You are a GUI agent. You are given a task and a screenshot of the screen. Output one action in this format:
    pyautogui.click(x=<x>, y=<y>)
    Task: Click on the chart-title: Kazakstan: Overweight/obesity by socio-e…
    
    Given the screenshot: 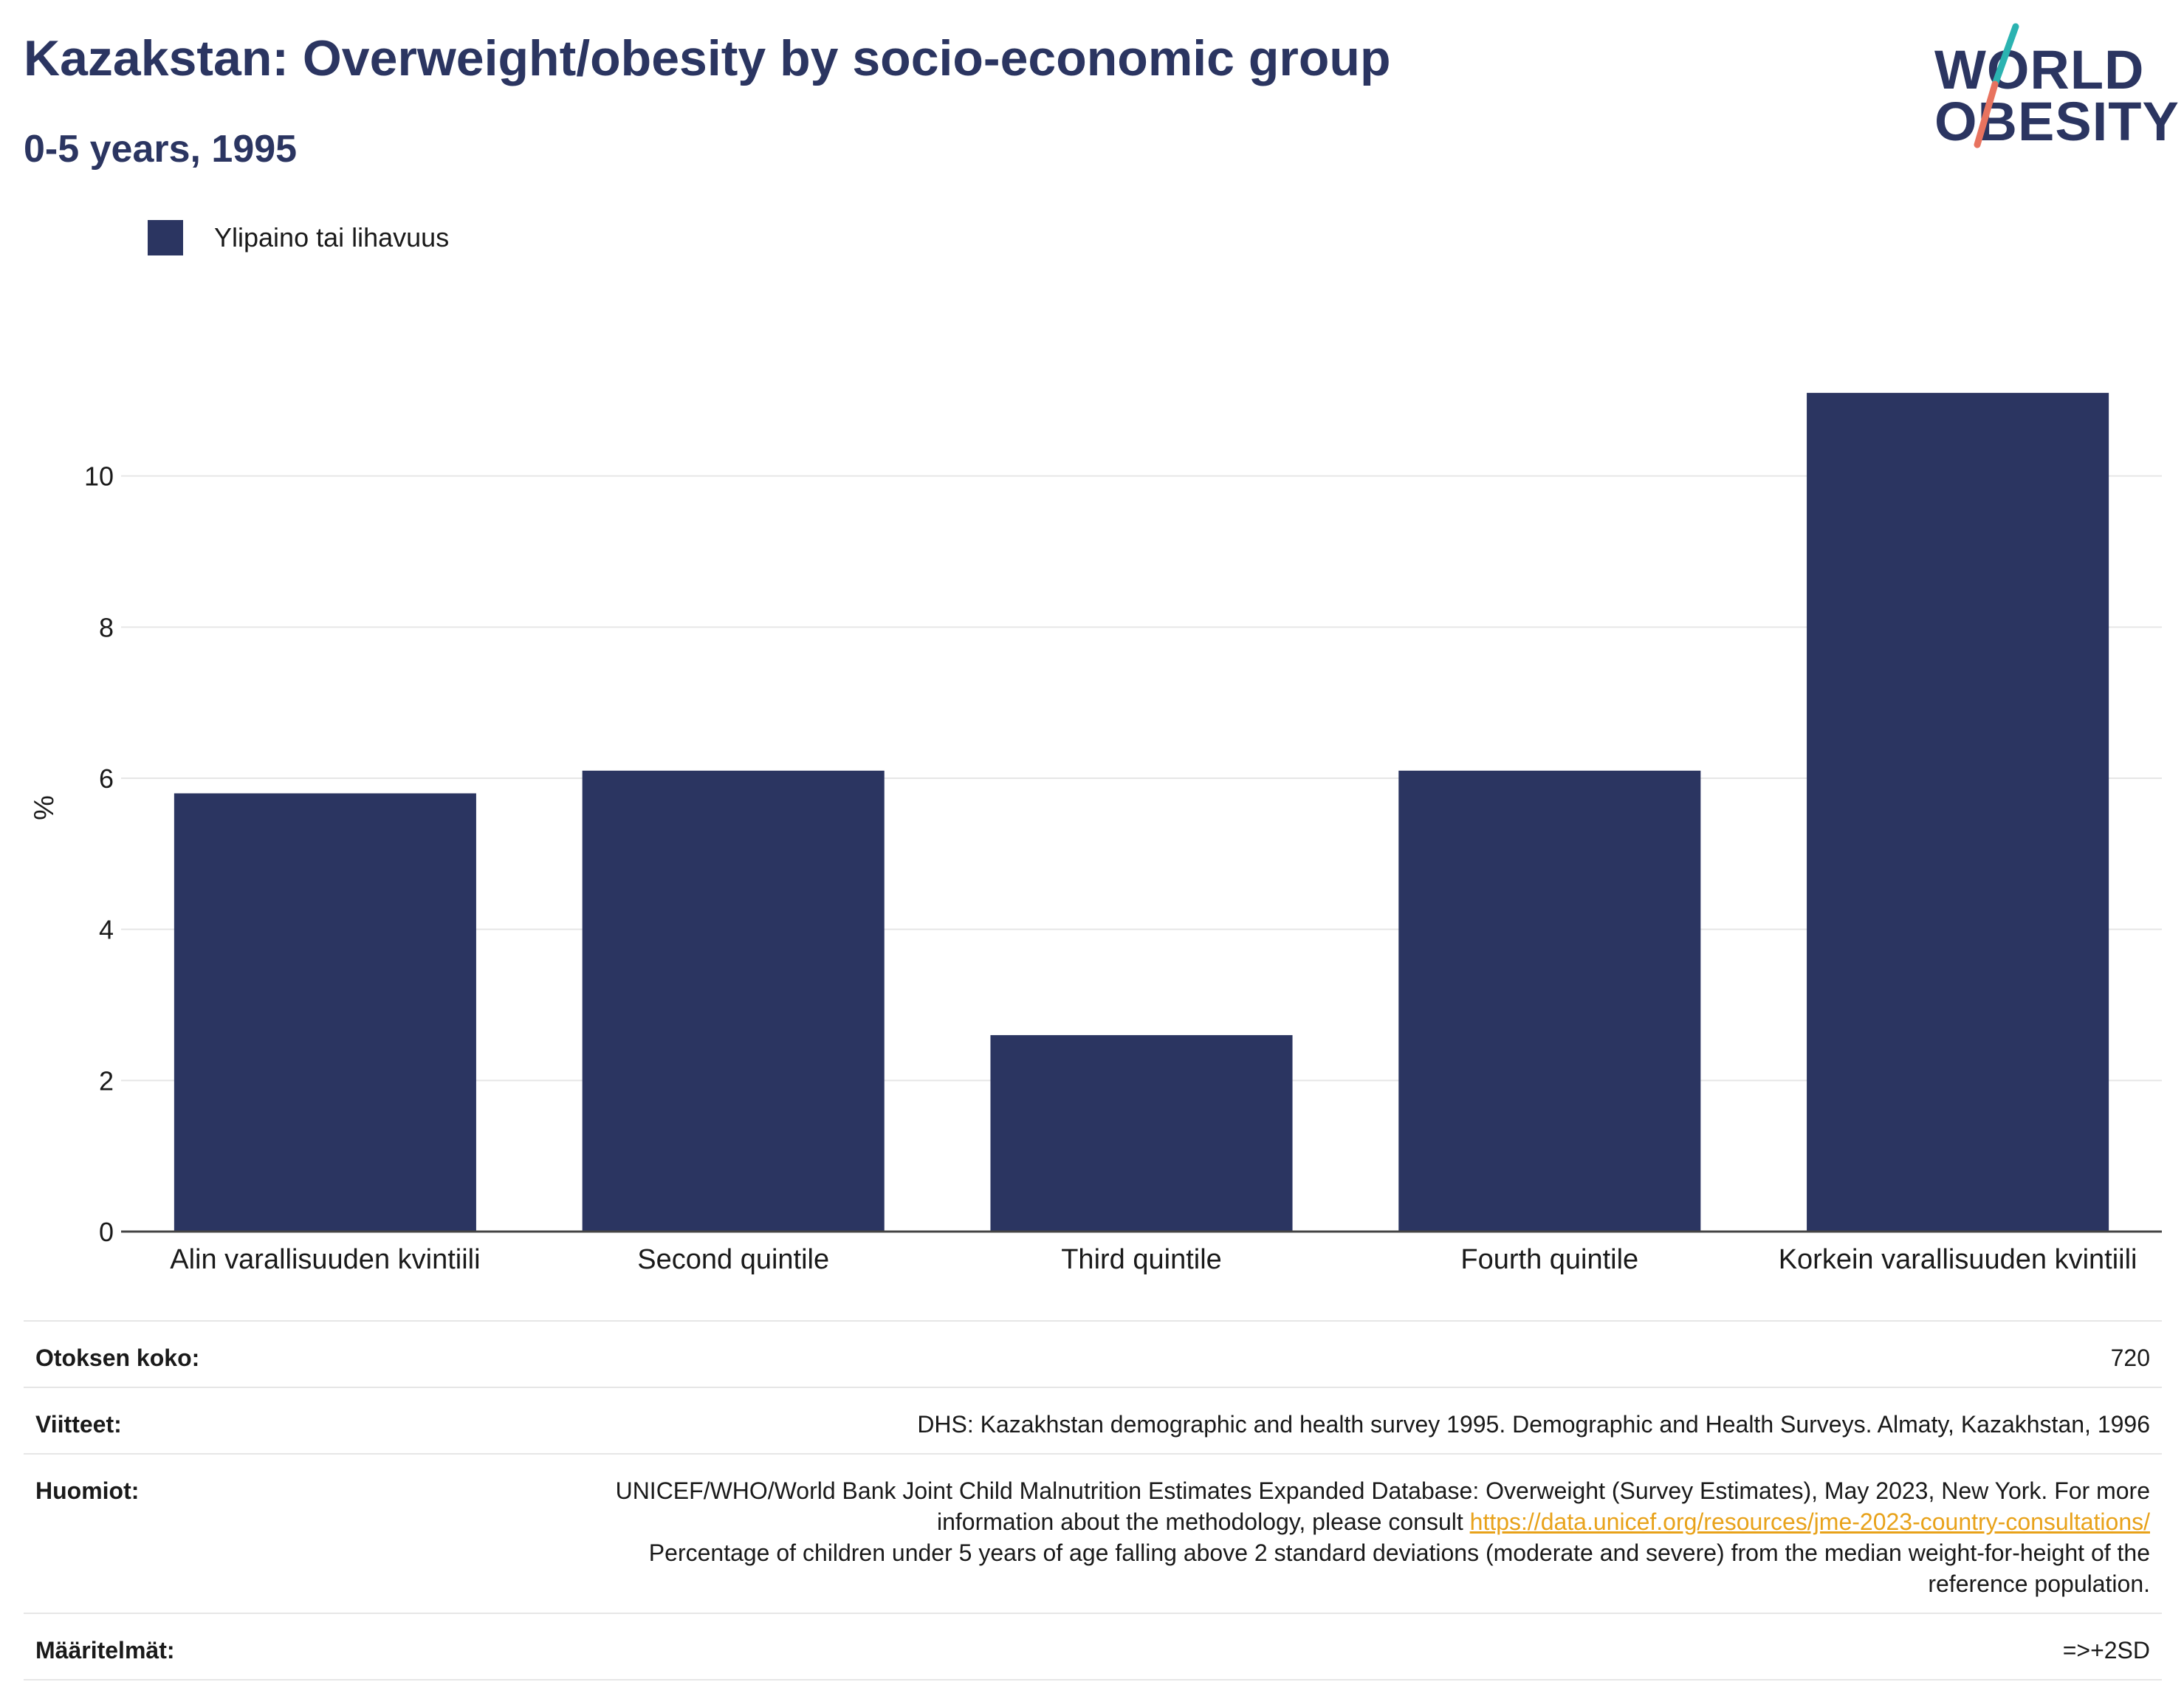 What is the action you would take?
    pyautogui.click(x=708, y=58)
    